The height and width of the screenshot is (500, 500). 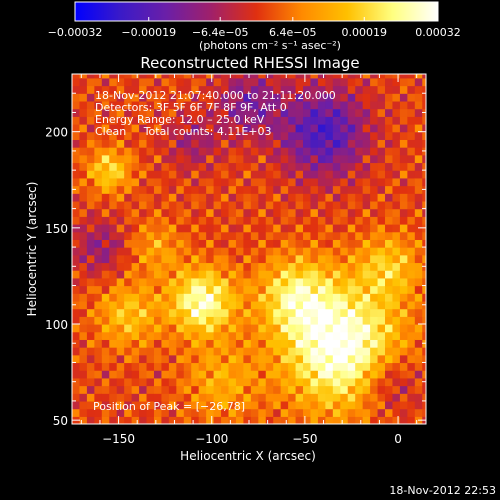 What do you see at coordinates (56, 325) in the screenshot?
I see `y-tick-label: 100` at bounding box center [56, 325].